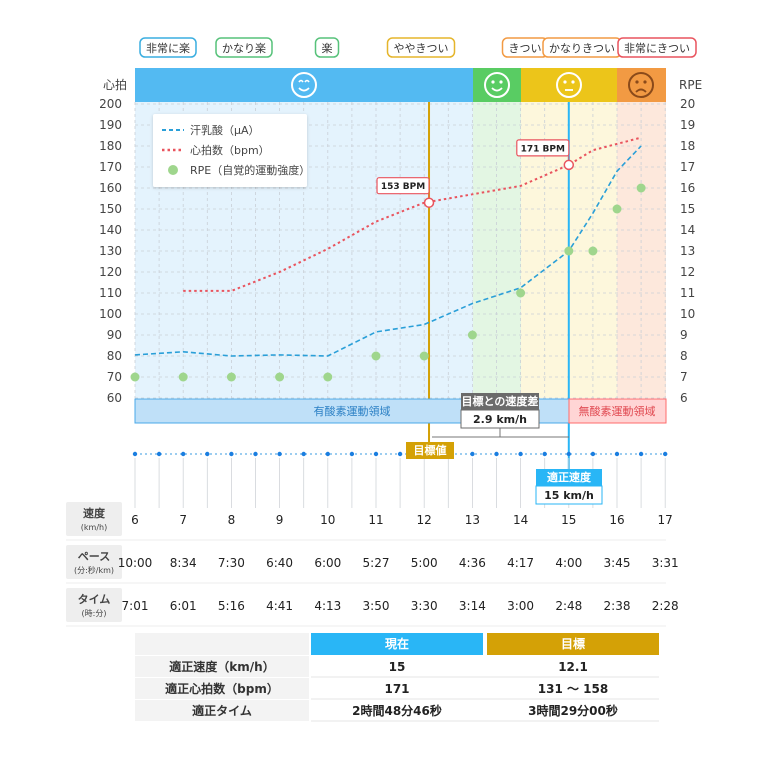  What do you see at coordinates (397, 644) in the screenshot?
I see `summary-current-header-bg` at bounding box center [397, 644].